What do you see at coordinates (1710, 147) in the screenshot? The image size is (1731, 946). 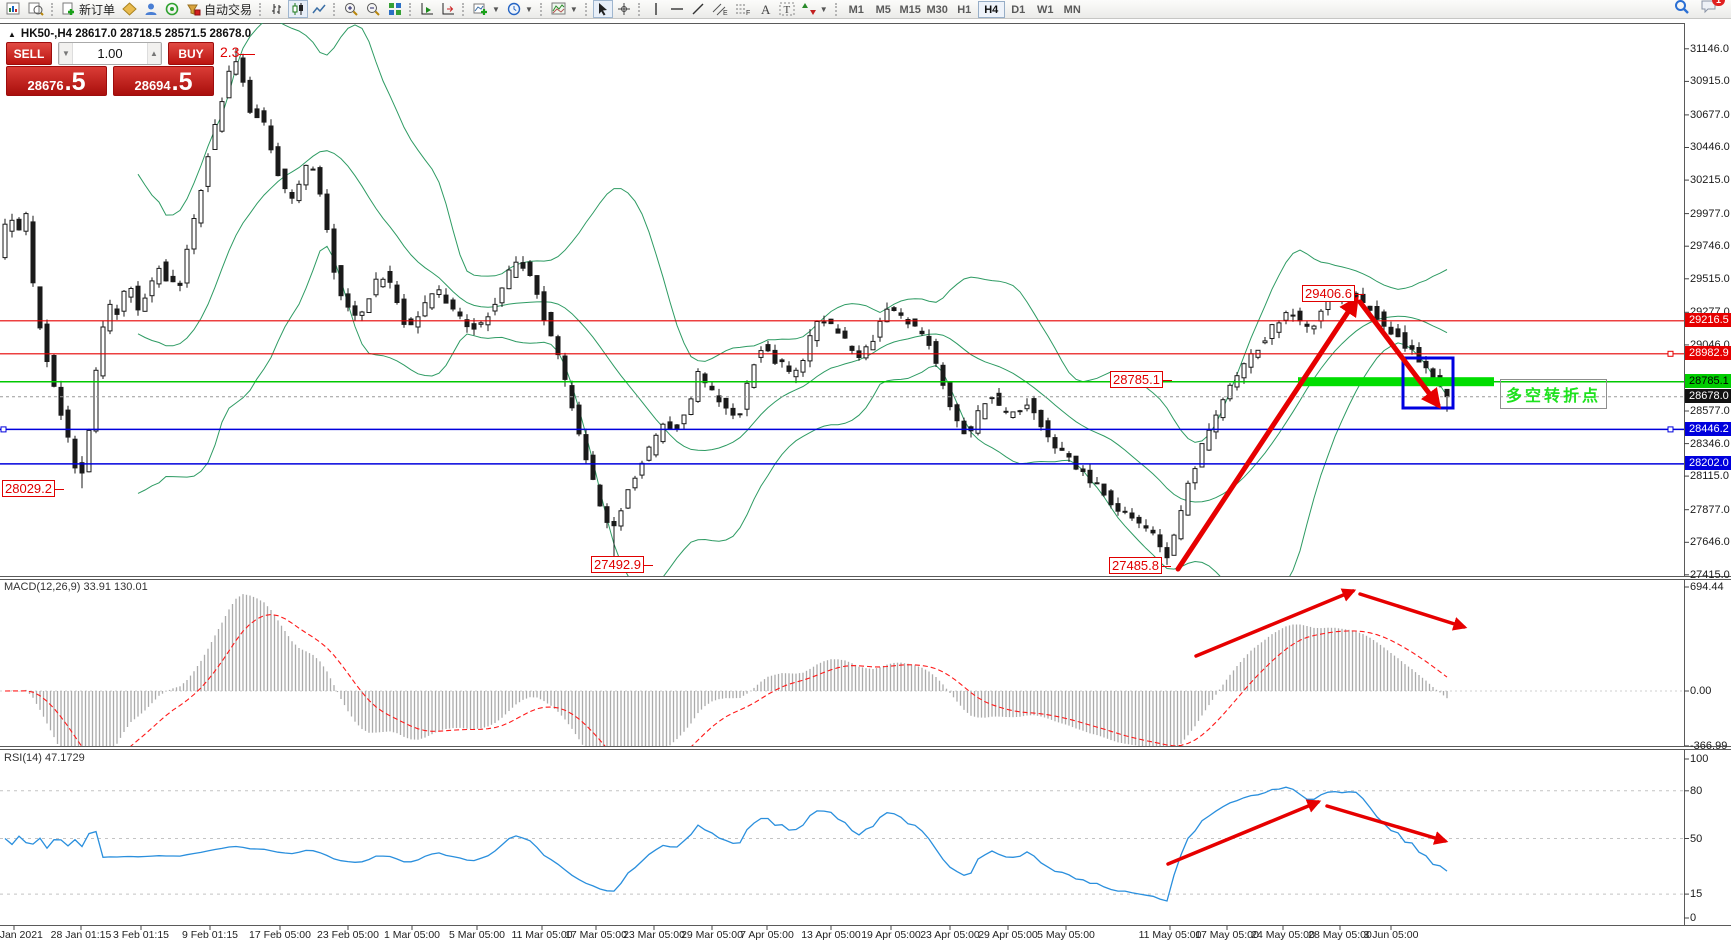 I see `price-axis-tick: 30446.0` at bounding box center [1710, 147].